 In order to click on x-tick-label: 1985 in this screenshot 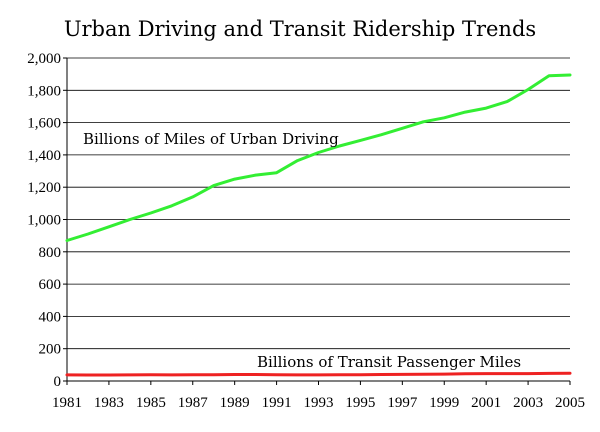, I will do `click(151, 403)`.